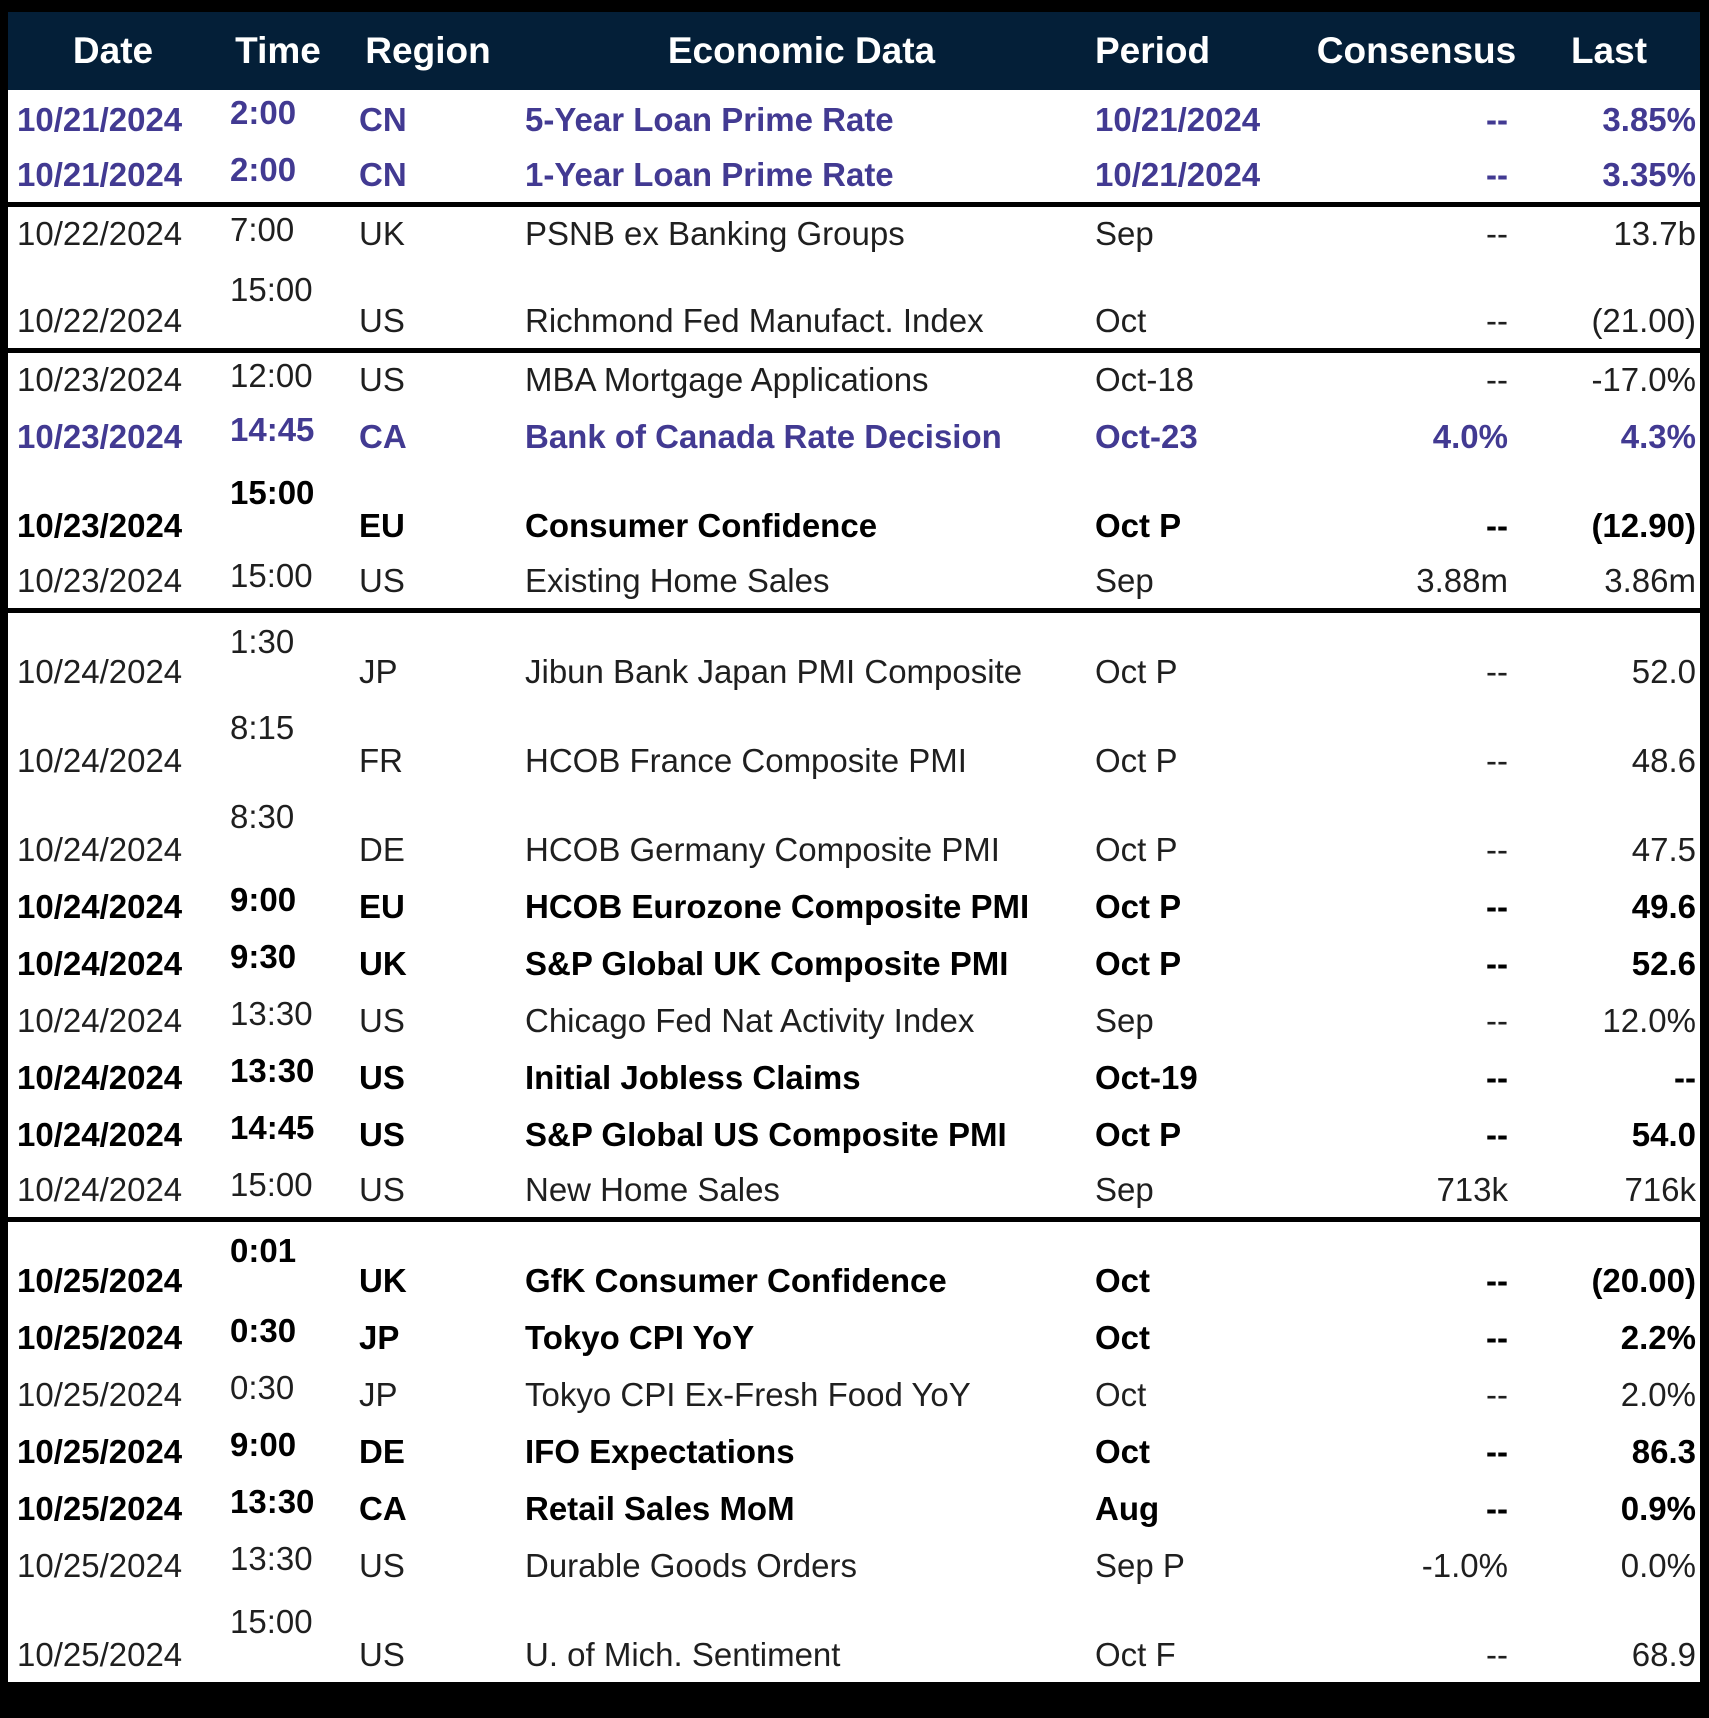 This screenshot has height=1718, width=1709. Describe the element at coordinates (379, 1337) in the screenshot. I see `cell-region: JP` at that location.